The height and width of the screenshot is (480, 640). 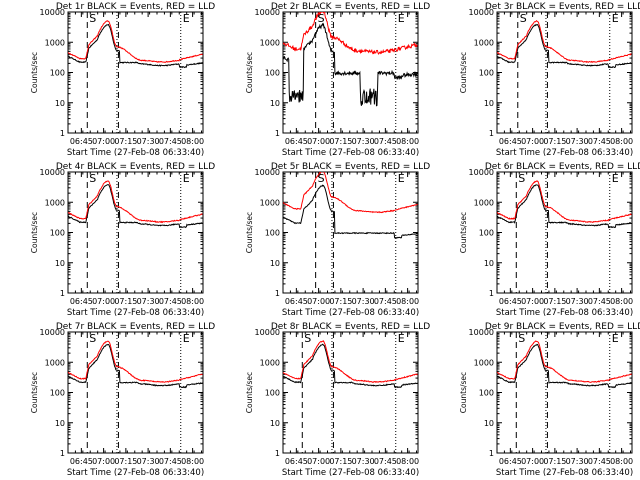 What do you see at coordinates (135, 327) in the screenshot?
I see `chart-title: Det 7r BLACK = Events, RED = LLD` at bounding box center [135, 327].